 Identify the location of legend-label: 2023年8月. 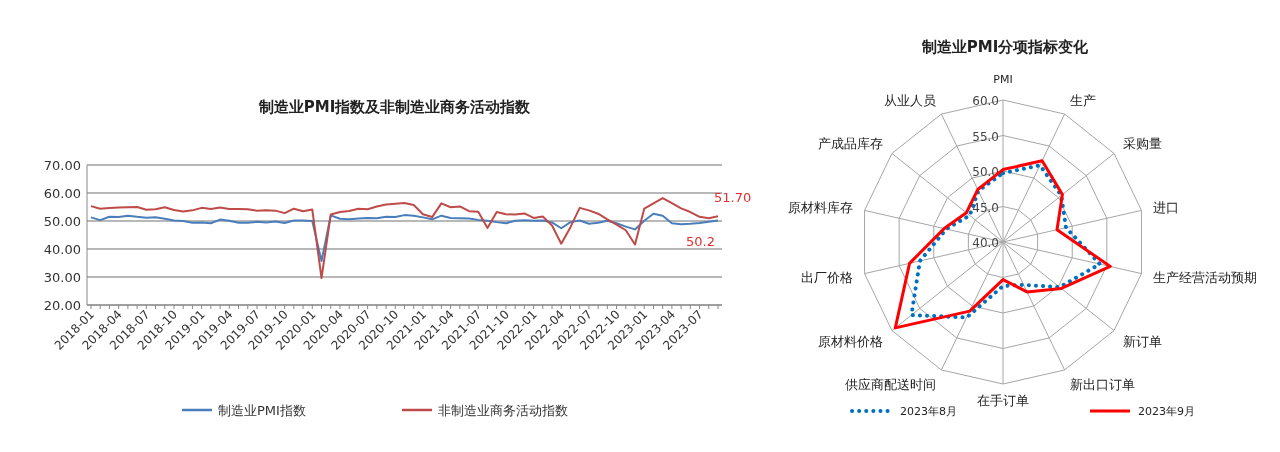
(928, 411).